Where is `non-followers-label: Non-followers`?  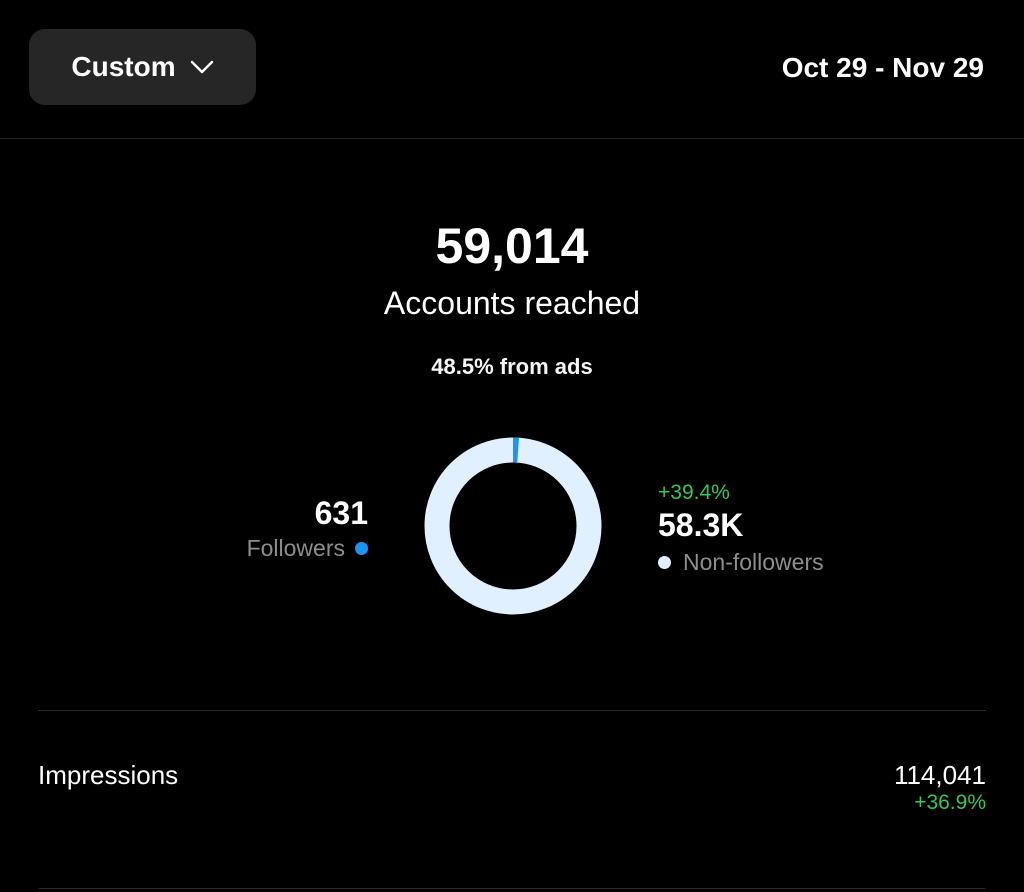 non-followers-label: Non-followers is located at coordinates (753, 562).